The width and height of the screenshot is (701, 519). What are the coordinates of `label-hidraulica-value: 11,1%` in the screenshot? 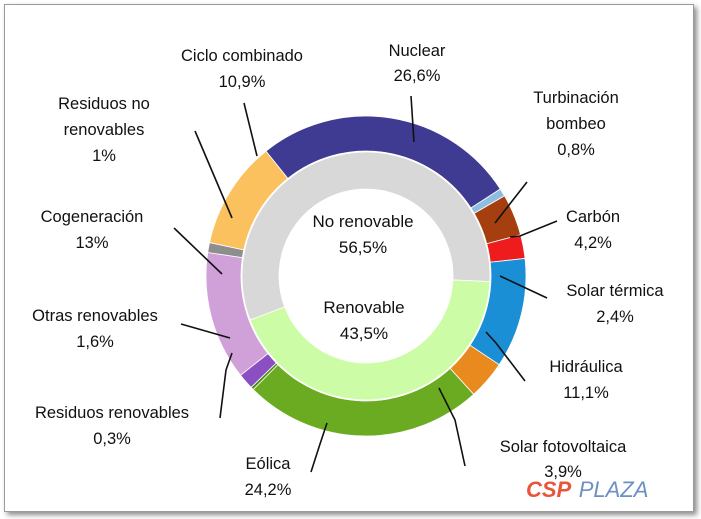 It's located at (586, 393).